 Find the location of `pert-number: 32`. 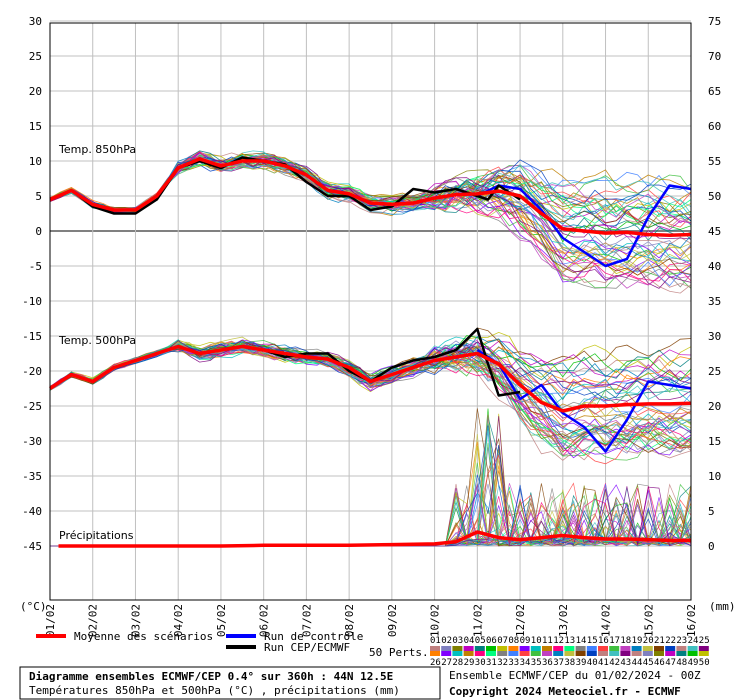

pert-number: 32 is located at coordinates (502, 663).